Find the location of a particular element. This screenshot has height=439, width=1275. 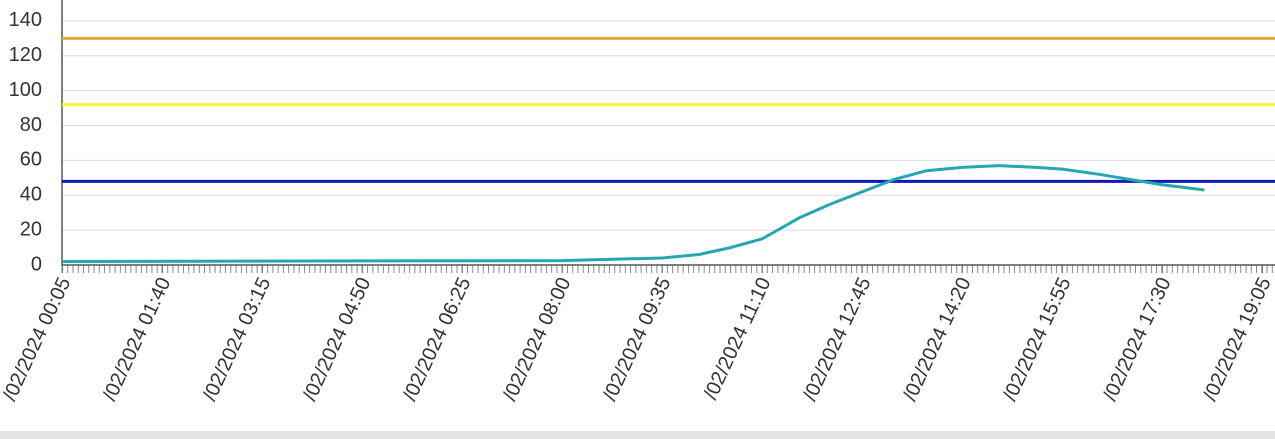

x-tick-label: /02/2024 04:50 is located at coordinates (337, 339).